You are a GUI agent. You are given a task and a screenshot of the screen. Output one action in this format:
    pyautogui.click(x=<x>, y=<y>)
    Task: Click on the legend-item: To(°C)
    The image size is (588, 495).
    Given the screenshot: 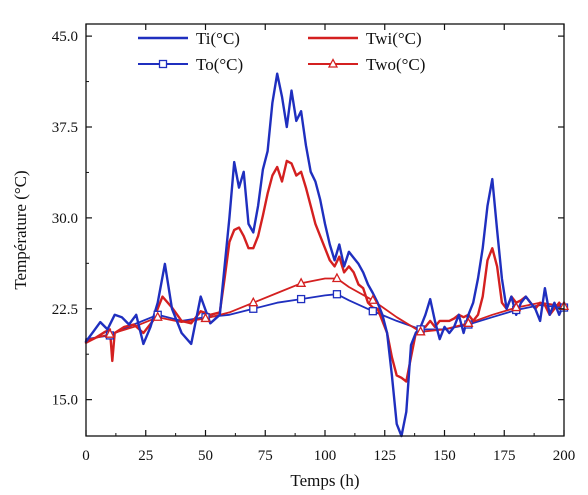 What is the action you would take?
    pyautogui.click(x=190, y=64)
    